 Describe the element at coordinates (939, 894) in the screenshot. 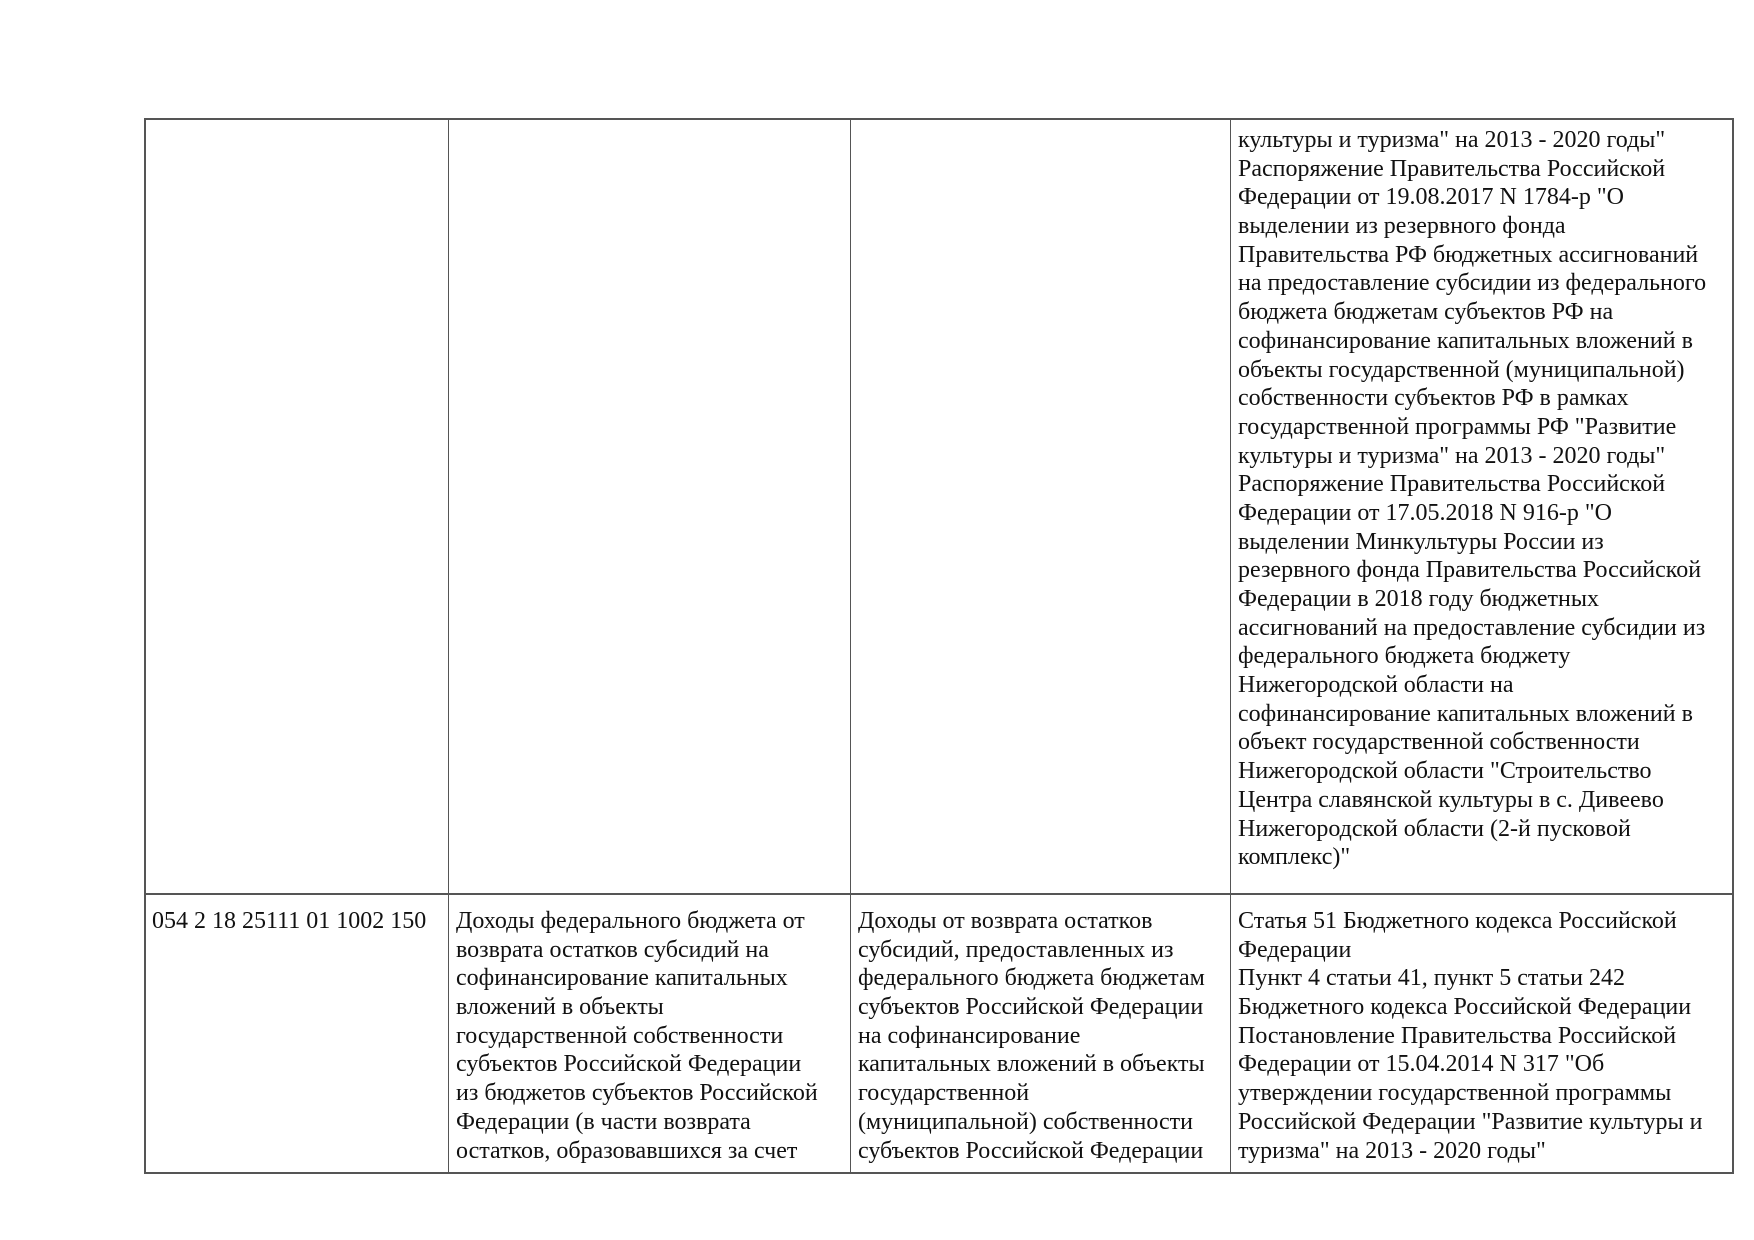

I see `row-divider` at that location.